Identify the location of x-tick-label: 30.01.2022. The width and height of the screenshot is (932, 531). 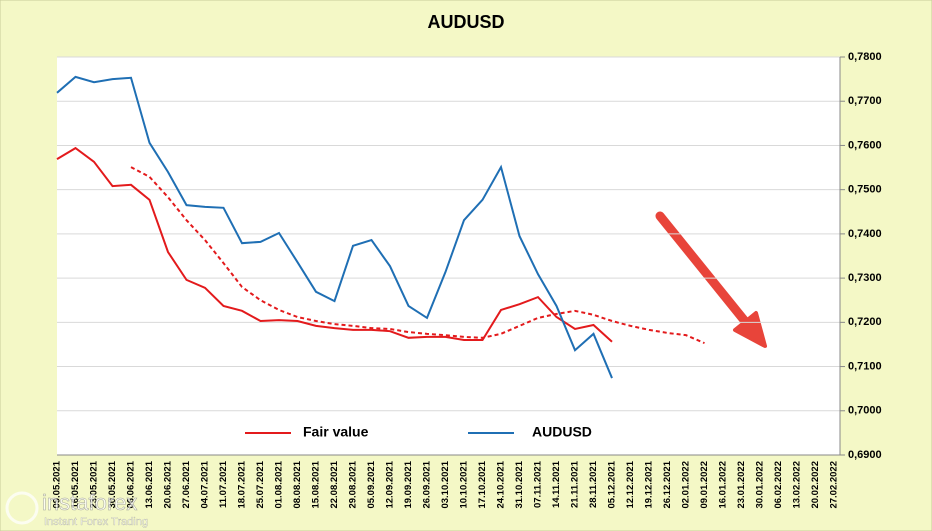
(760, 485).